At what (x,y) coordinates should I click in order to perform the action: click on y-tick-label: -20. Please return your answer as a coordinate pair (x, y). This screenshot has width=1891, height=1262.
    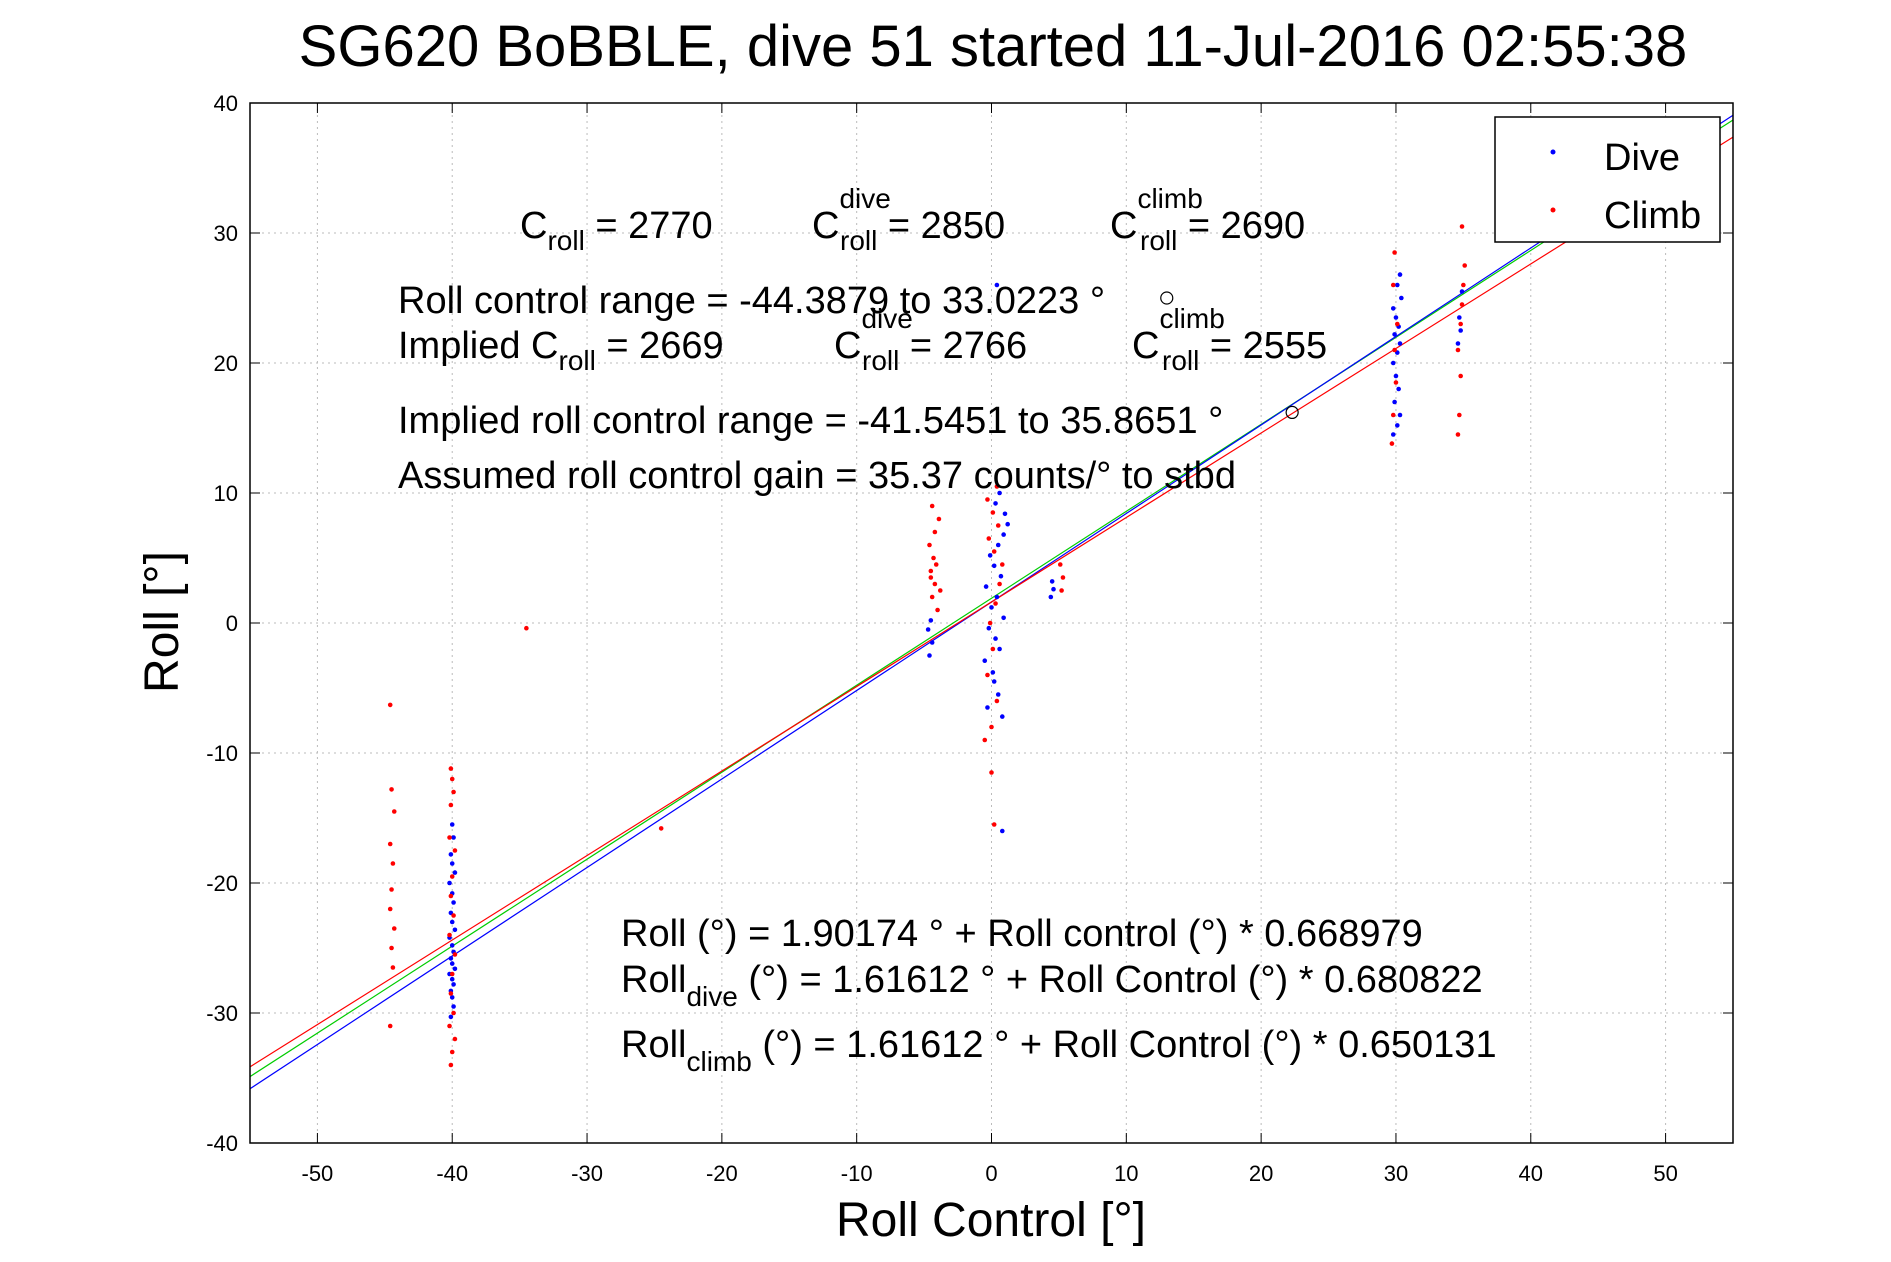
    Looking at the image, I should click on (222, 883).